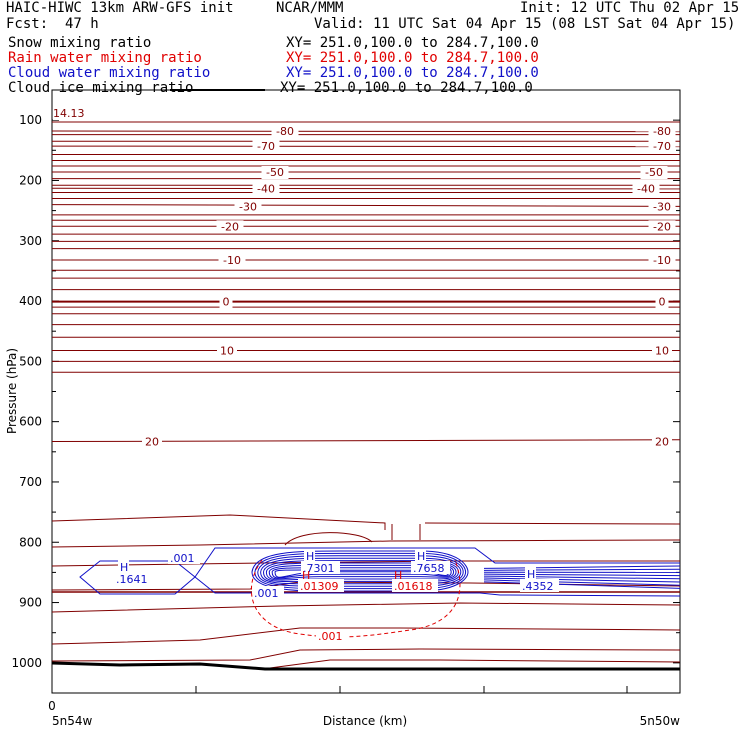 This screenshot has width=740, height=740. Describe the element at coordinates (330, 636) in the screenshot. I see `rain-water-contour-label: .001` at that location.